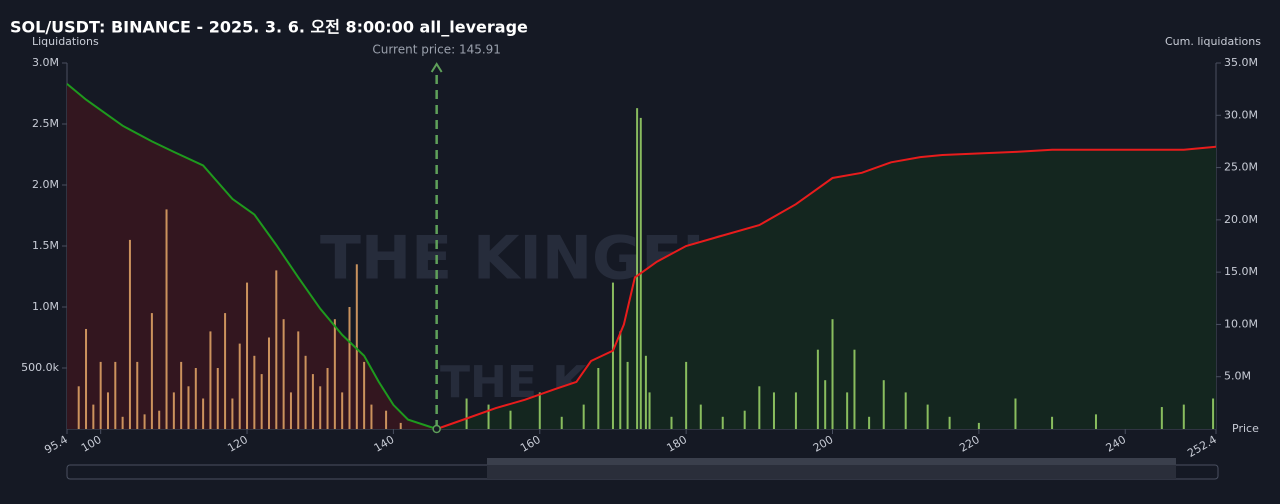  Describe the element at coordinates (45, 184) in the screenshot. I see `y-tick-label: 2.0M` at that location.